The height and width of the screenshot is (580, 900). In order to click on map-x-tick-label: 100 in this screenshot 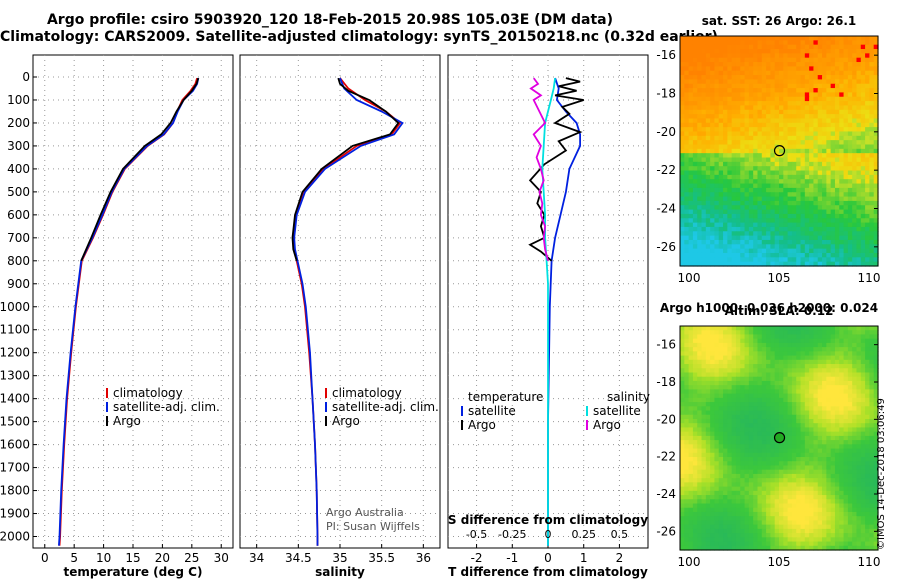, I will do `click(689, 278)`.